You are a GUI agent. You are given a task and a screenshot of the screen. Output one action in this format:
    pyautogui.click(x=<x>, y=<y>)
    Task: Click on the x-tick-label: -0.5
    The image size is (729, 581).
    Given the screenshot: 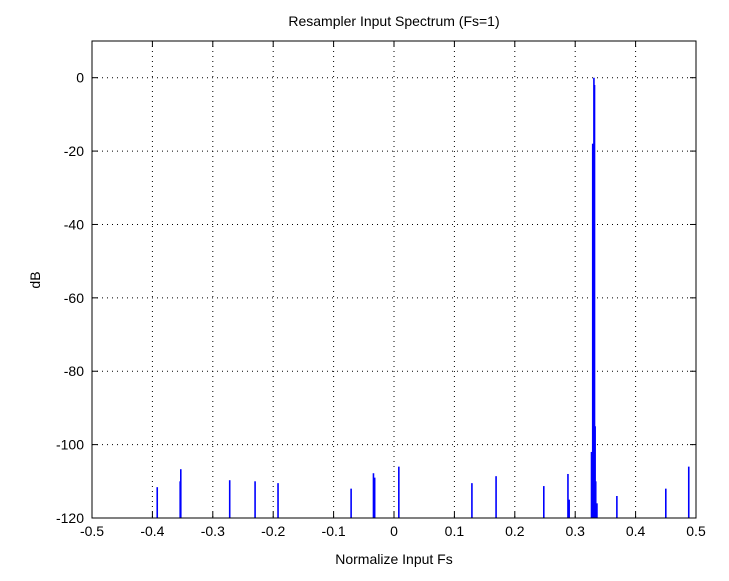 What is the action you would take?
    pyautogui.click(x=92, y=531)
    